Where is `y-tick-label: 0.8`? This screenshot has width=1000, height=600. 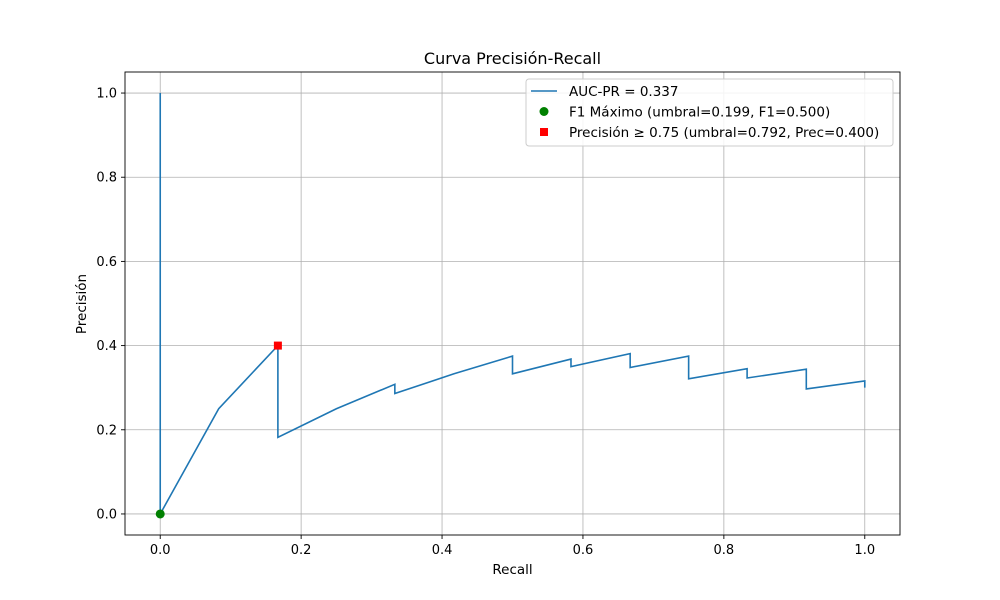
y-tick-label: 0.8 is located at coordinates (106, 178).